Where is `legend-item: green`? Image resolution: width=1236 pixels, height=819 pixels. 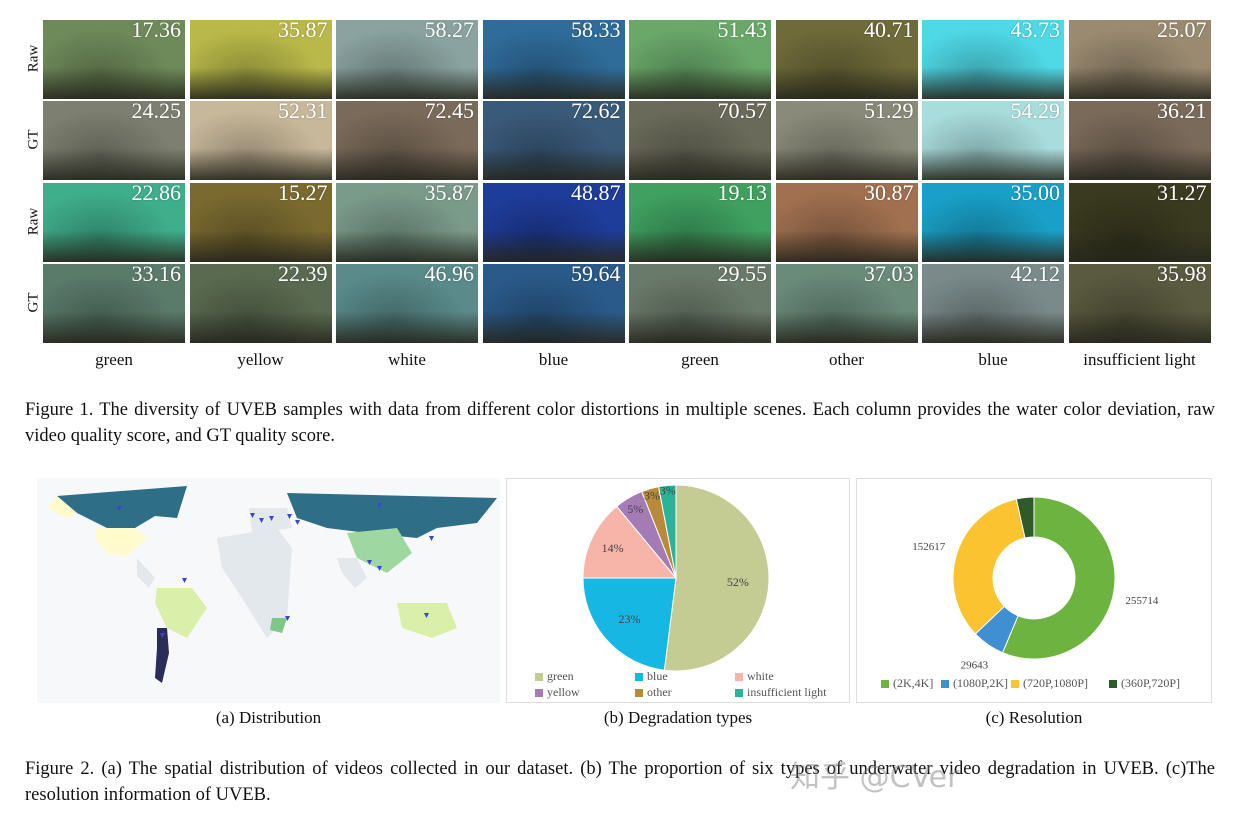 legend-item: green is located at coordinates (554, 676).